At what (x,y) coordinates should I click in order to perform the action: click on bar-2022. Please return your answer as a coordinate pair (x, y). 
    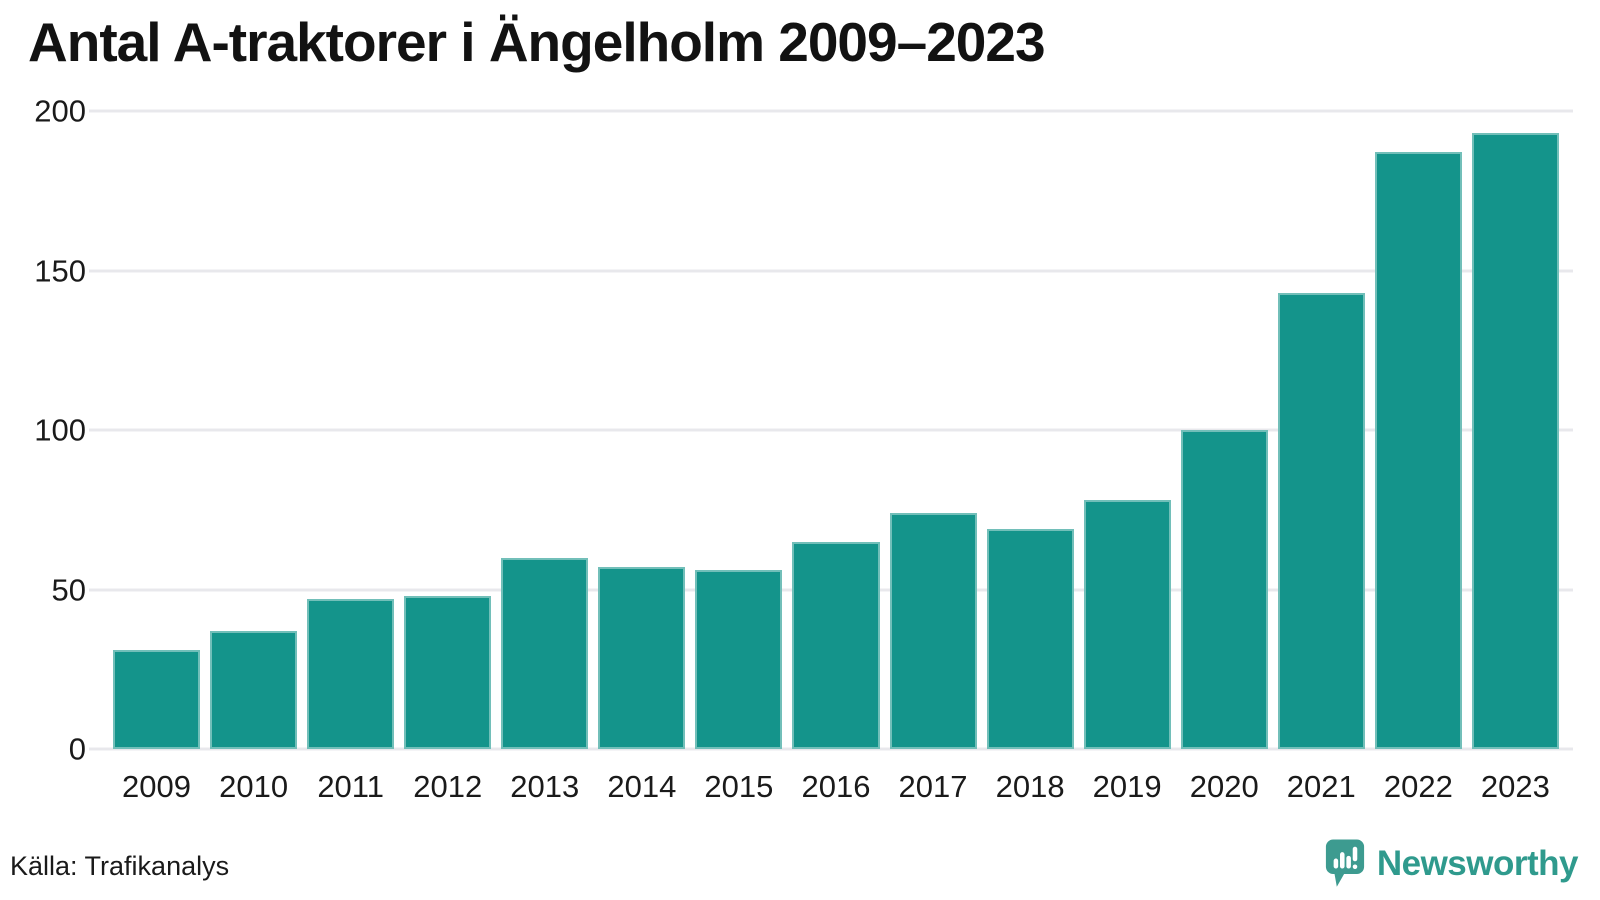
    Looking at the image, I should click on (1418, 450).